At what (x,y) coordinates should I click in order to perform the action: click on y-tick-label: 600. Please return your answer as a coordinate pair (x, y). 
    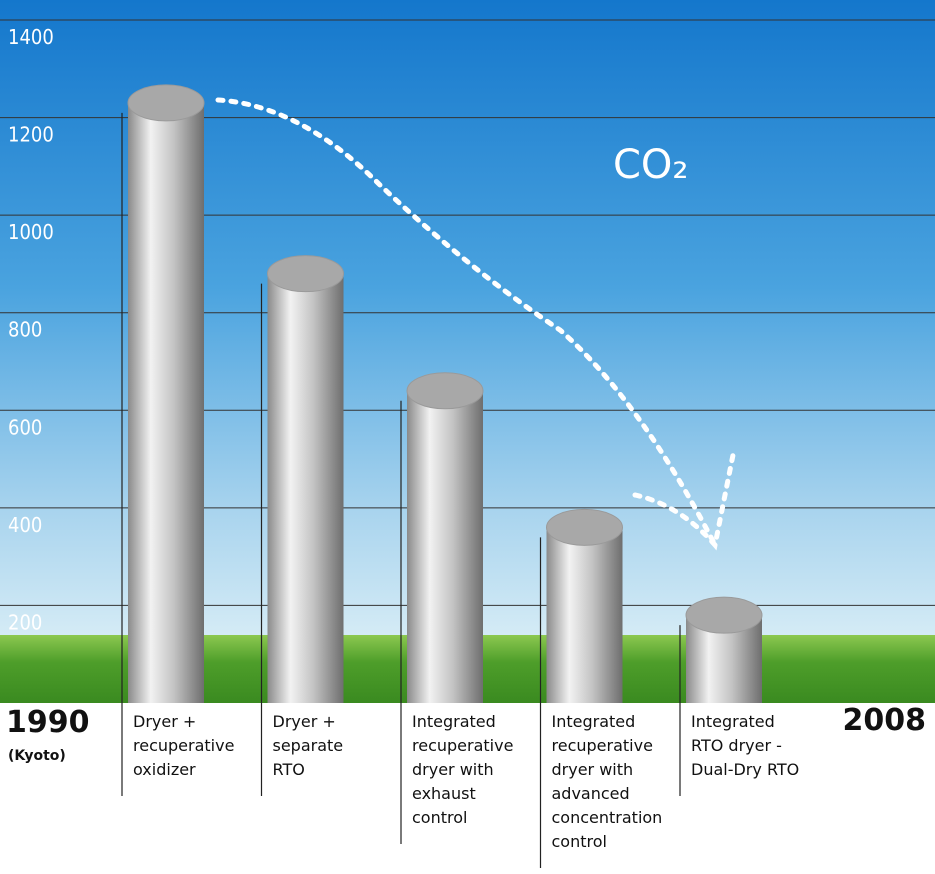
    Looking at the image, I should click on (25, 427).